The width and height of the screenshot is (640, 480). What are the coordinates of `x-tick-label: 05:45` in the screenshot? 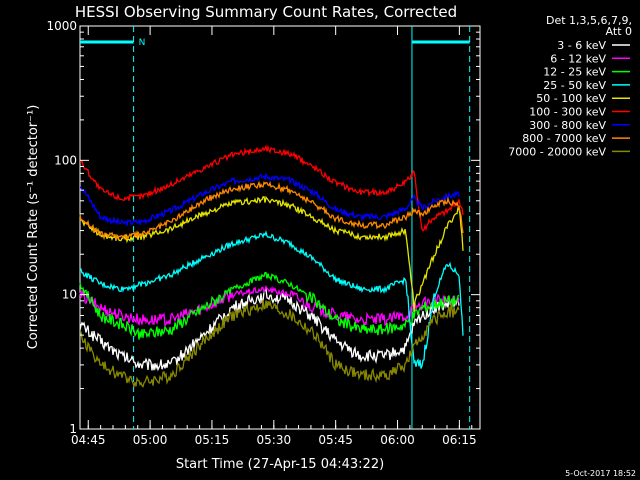 It's located at (335, 440).